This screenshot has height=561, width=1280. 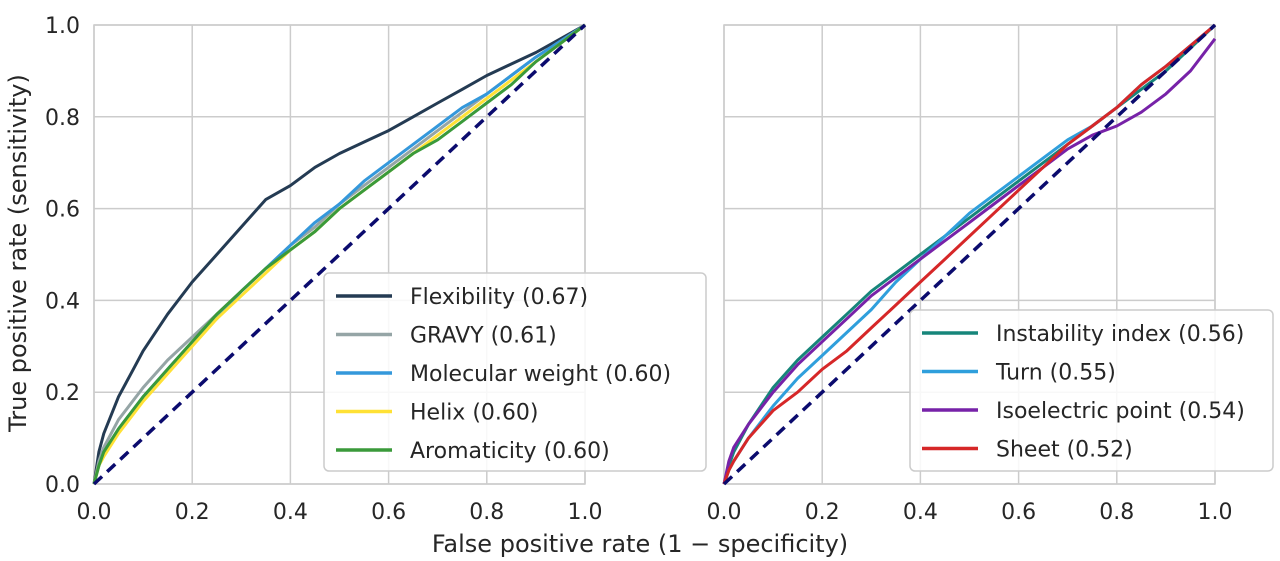 I want to click on legend-entry: Molecular weight (0.60), so click(x=540, y=374).